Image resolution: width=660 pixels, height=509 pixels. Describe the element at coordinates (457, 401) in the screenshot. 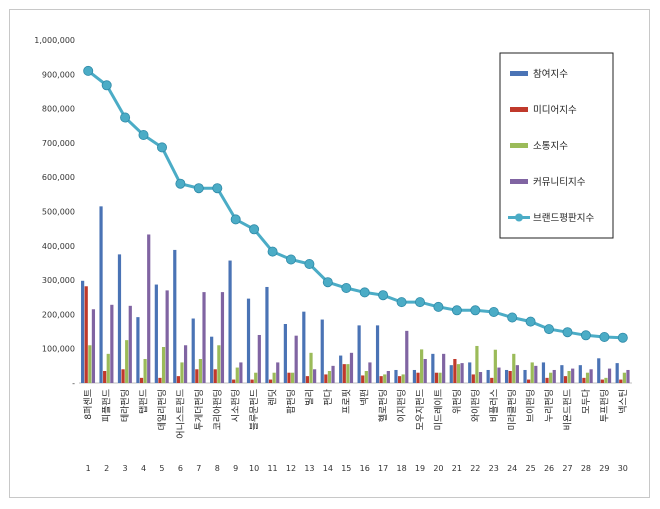

I see `category-label: 위펀딩` at that location.